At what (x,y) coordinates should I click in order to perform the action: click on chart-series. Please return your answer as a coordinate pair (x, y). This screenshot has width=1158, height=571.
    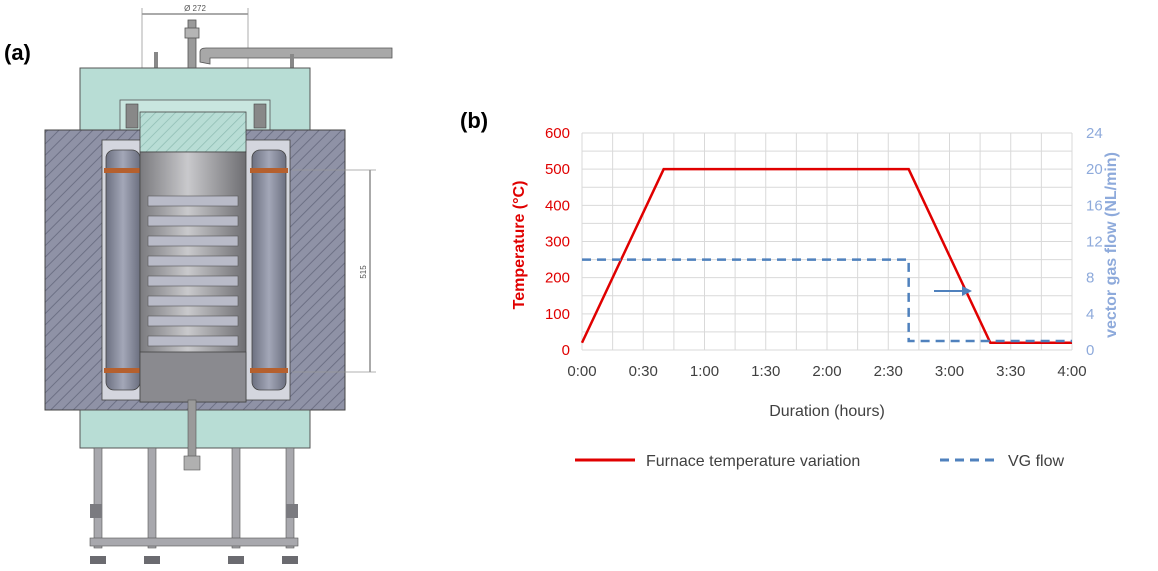
    Looking at the image, I should click on (826, 256).